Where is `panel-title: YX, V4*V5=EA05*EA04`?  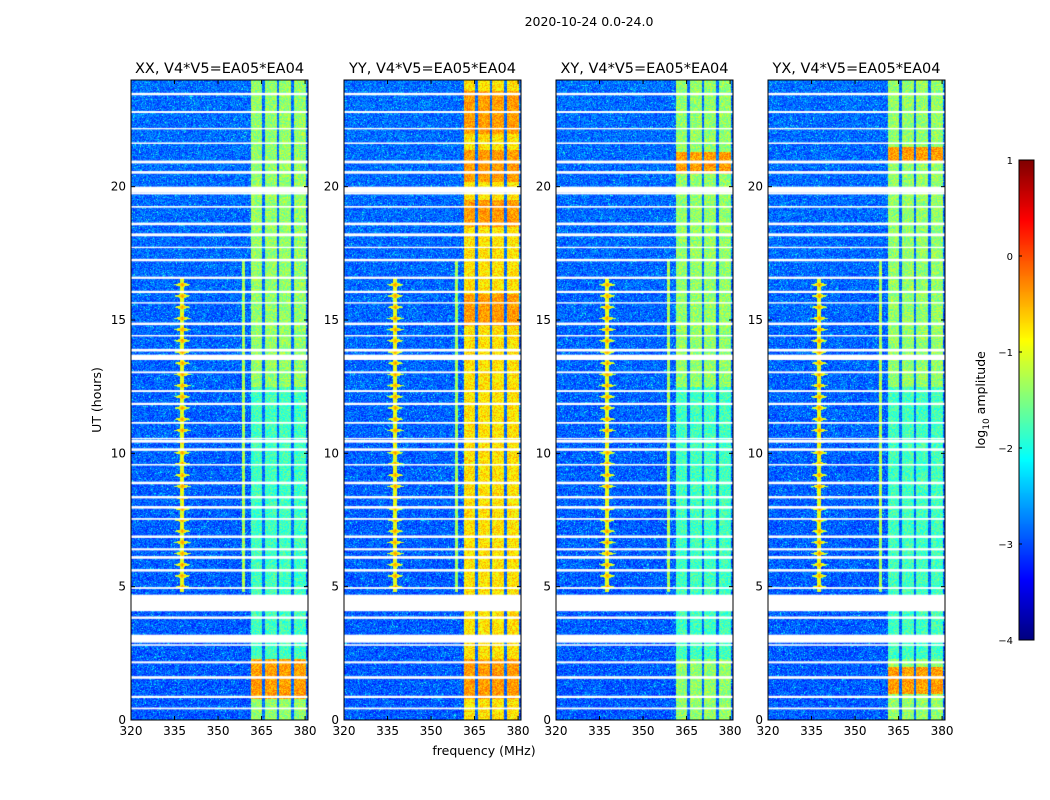
panel-title: YX, V4*V5=EA05*EA04 is located at coordinates (855, 69).